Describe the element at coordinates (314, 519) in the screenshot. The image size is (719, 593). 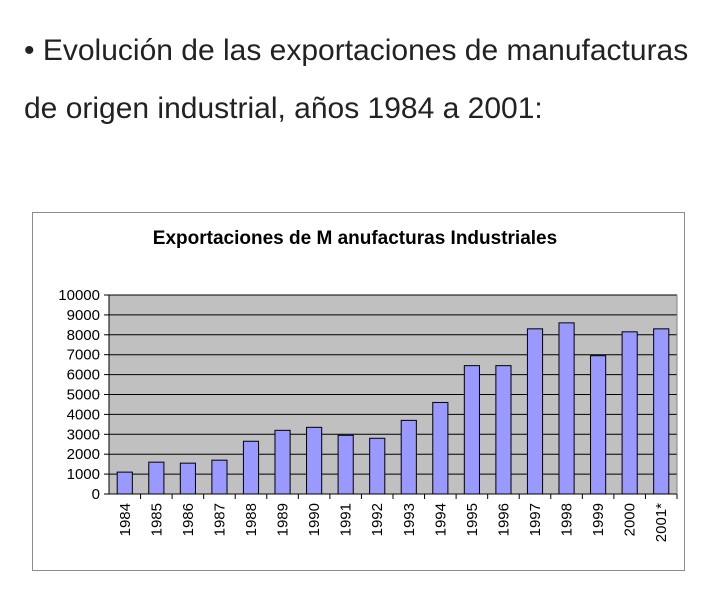
I see `x-tick-label: 1990` at that location.